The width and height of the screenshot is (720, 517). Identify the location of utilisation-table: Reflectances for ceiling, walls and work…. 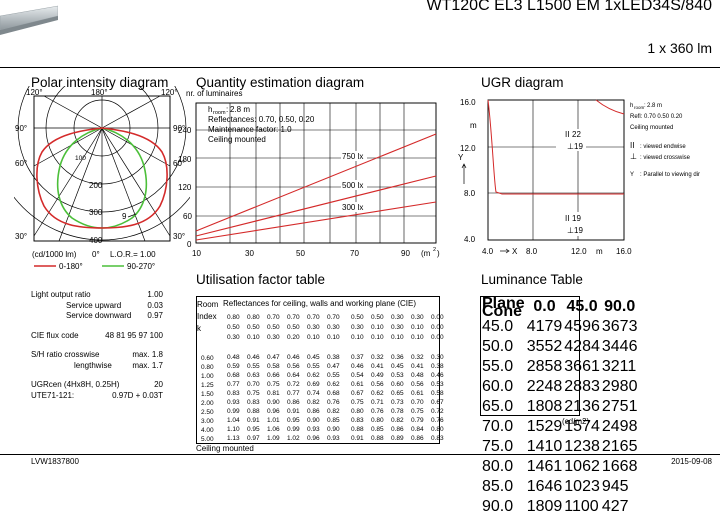
(320, 370).